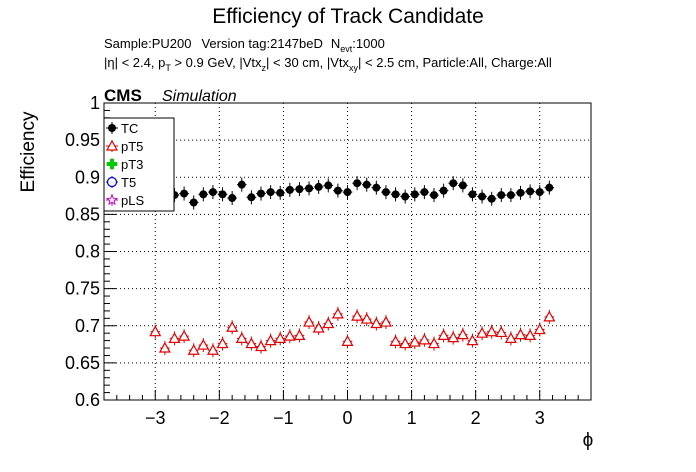  What do you see at coordinates (348, 16) in the screenshot?
I see `chart-title: Efficiency of Track Candidate` at bounding box center [348, 16].